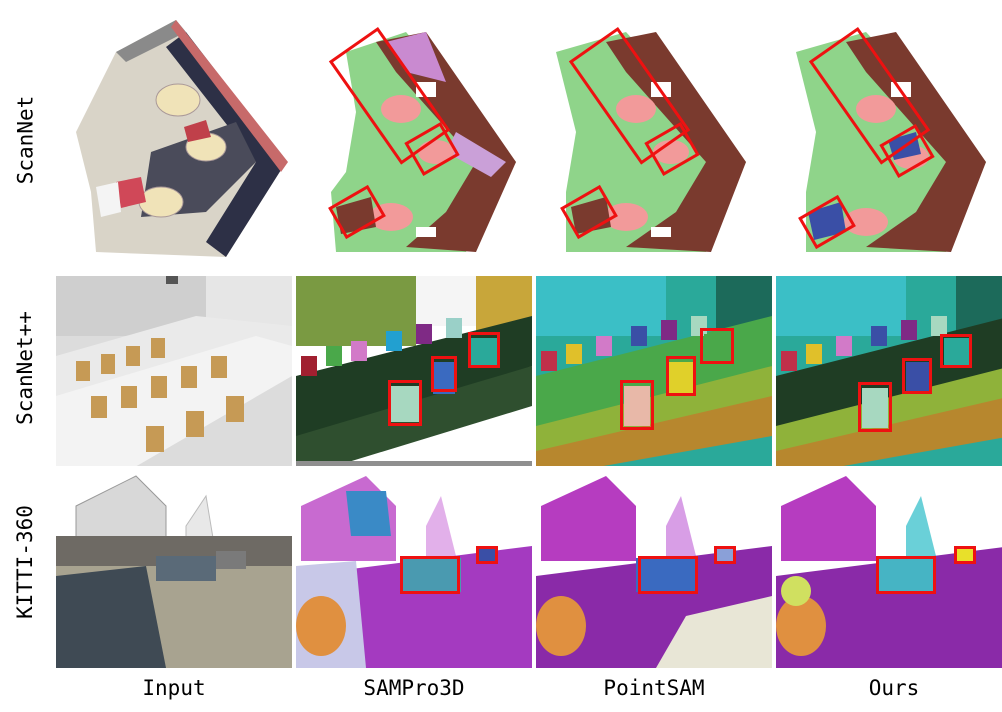 The width and height of the screenshot is (1002, 712). I want to click on panel-scannetpp-sampro3d, so click(414, 377).